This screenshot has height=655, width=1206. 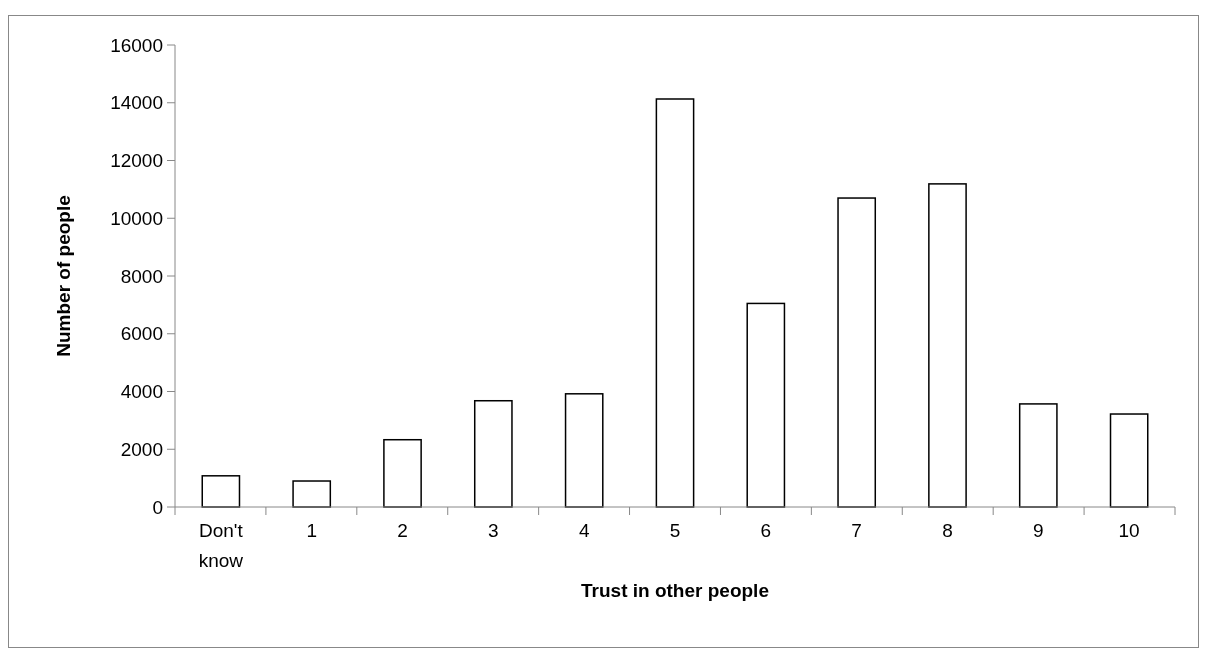 I want to click on y-tick-label: 2000, so click(x=141, y=449).